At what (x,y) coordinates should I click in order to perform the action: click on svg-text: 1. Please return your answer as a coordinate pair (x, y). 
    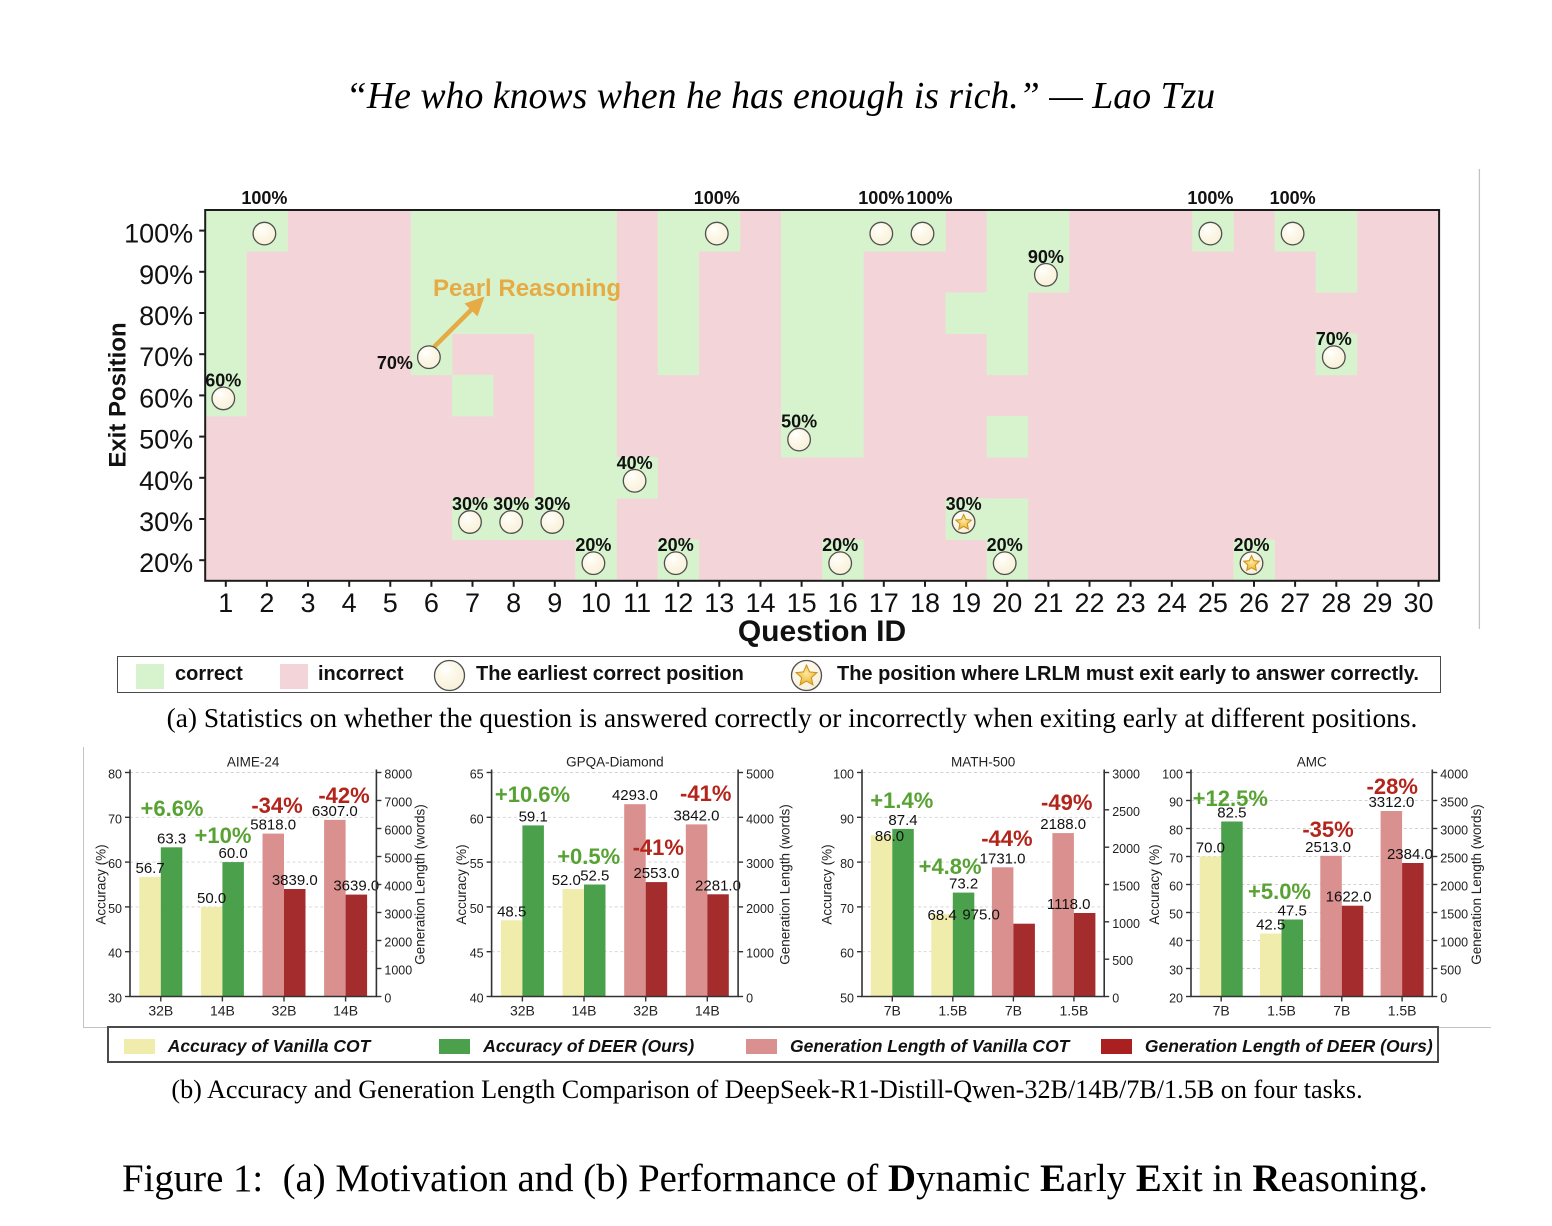
    Looking at the image, I should click on (225, 603).